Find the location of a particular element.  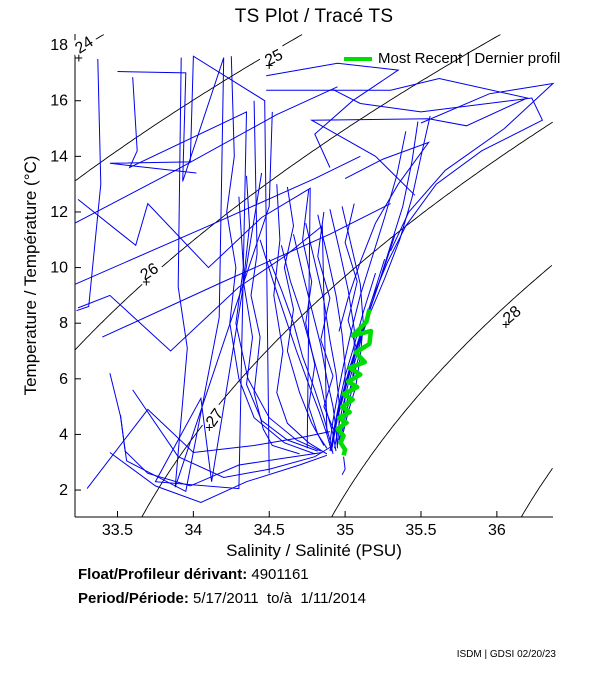

y-tick-label: 14 is located at coordinates (59, 156).